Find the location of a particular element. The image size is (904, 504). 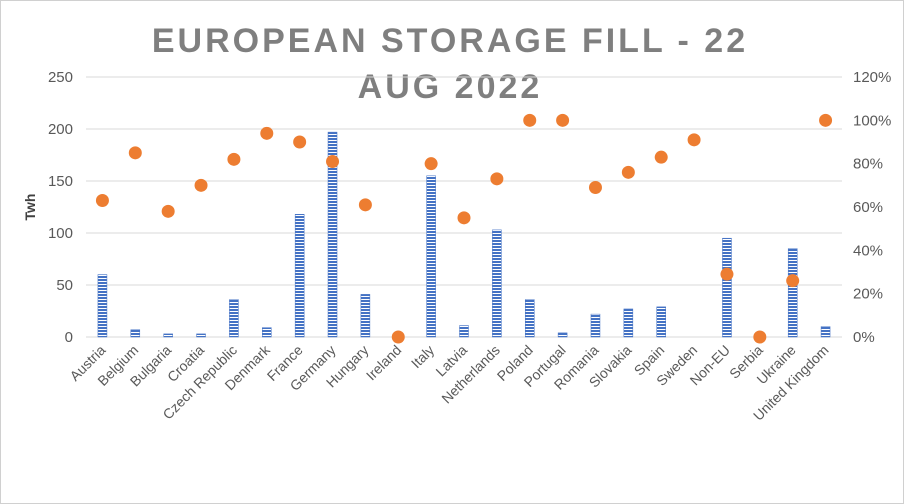

y2-tick-label: 80% is located at coordinates (868, 164).